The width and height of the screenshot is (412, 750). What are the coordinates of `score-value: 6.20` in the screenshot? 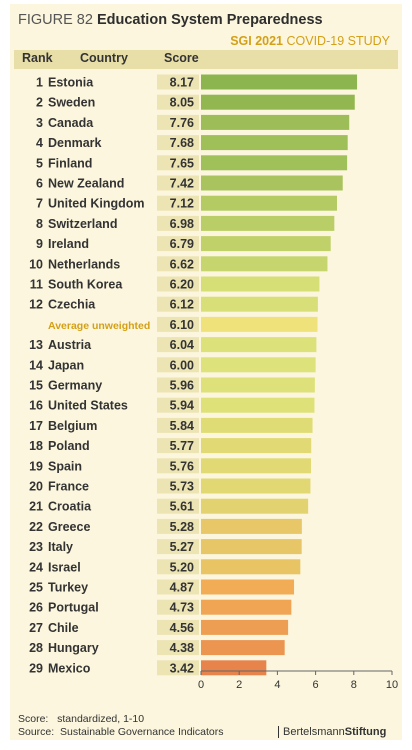 It's located at (182, 285).